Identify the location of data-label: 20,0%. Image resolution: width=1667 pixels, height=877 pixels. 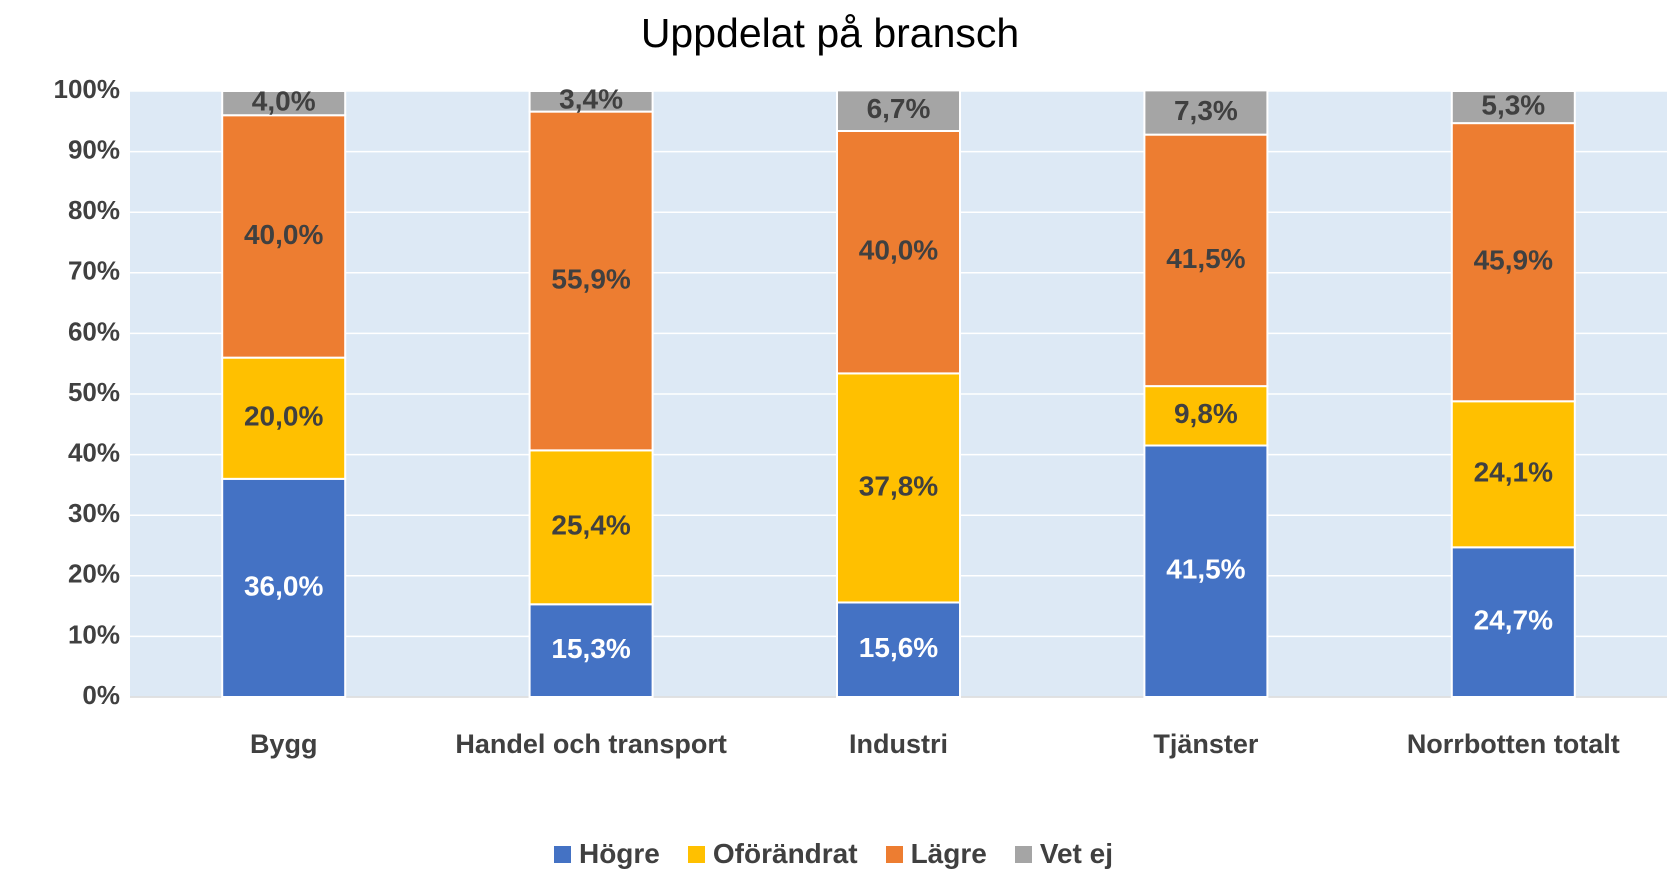
(283, 416).